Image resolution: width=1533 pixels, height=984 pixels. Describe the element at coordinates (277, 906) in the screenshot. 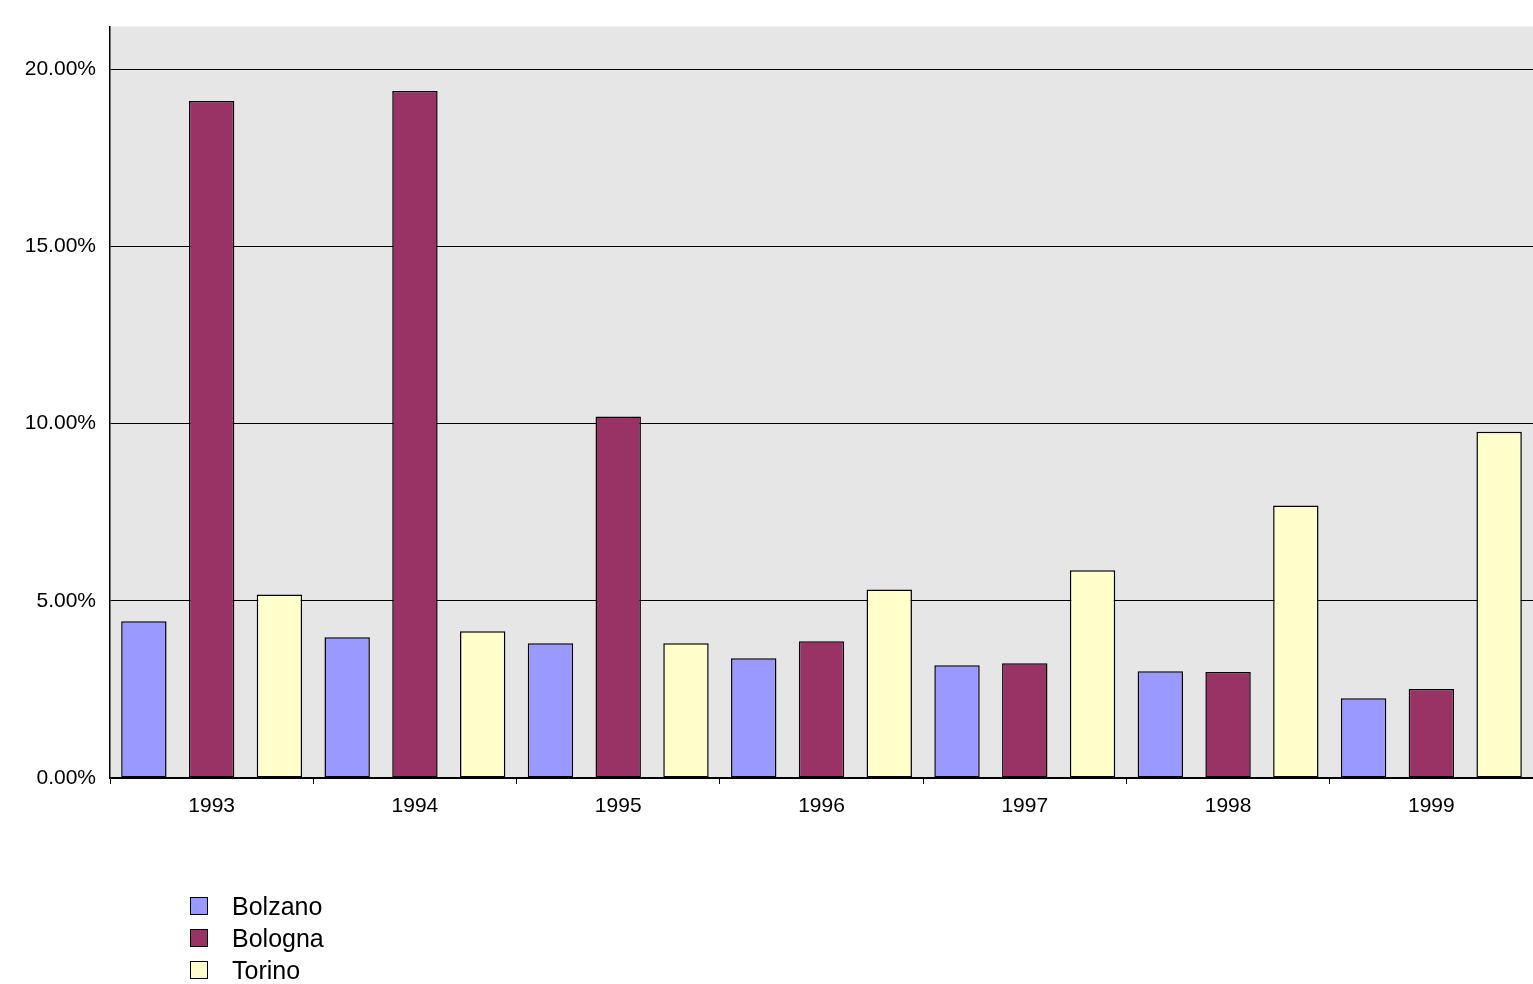

I see `legend-label: Bolzano` at that location.